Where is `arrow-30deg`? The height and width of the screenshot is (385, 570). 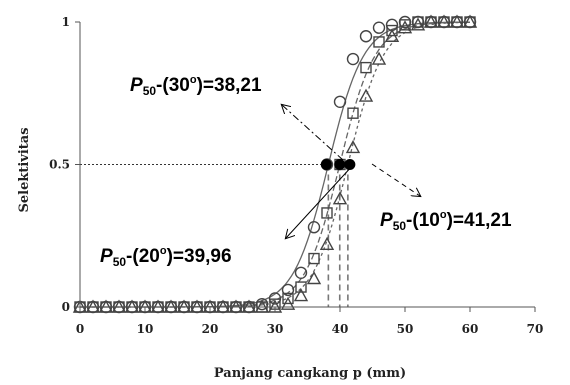 arrow-30deg is located at coordinates (313, 133).